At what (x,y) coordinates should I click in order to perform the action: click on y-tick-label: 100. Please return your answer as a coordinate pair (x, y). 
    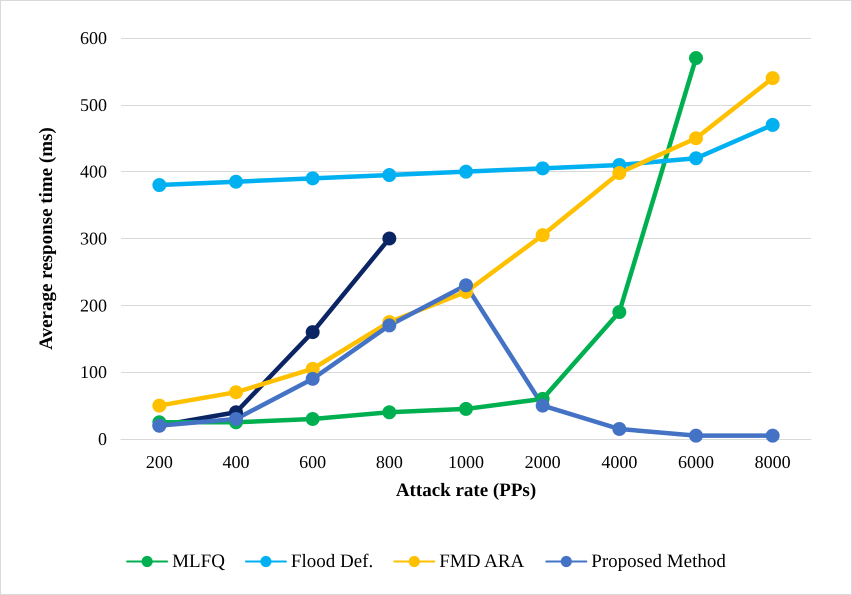
    Looking at the image, I should click on (93, 372).